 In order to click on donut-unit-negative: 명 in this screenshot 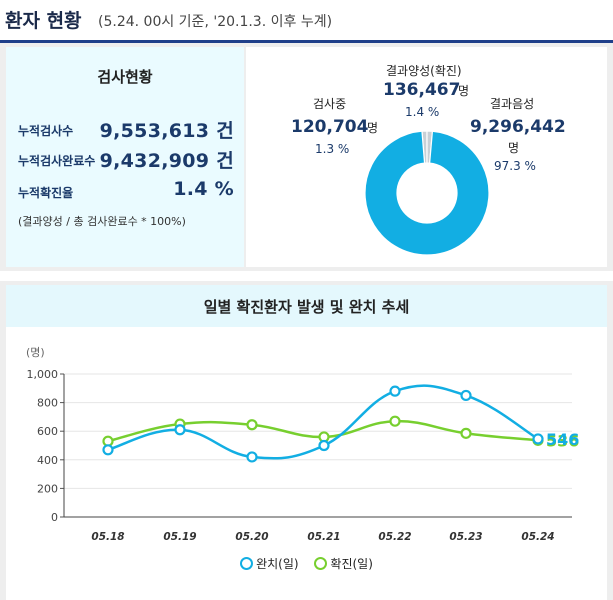, I will do `click(514, 148)`.